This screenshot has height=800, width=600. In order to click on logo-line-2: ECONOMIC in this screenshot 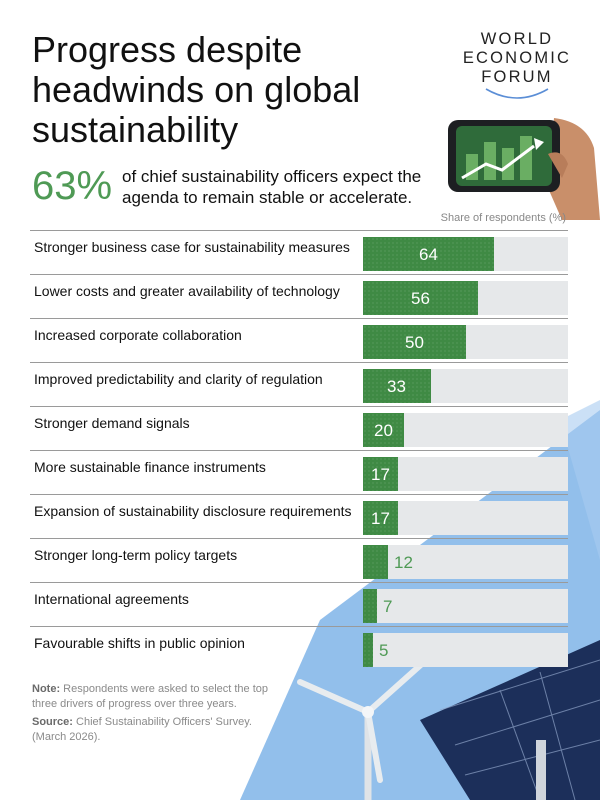, I will do `click(517, 58)`.